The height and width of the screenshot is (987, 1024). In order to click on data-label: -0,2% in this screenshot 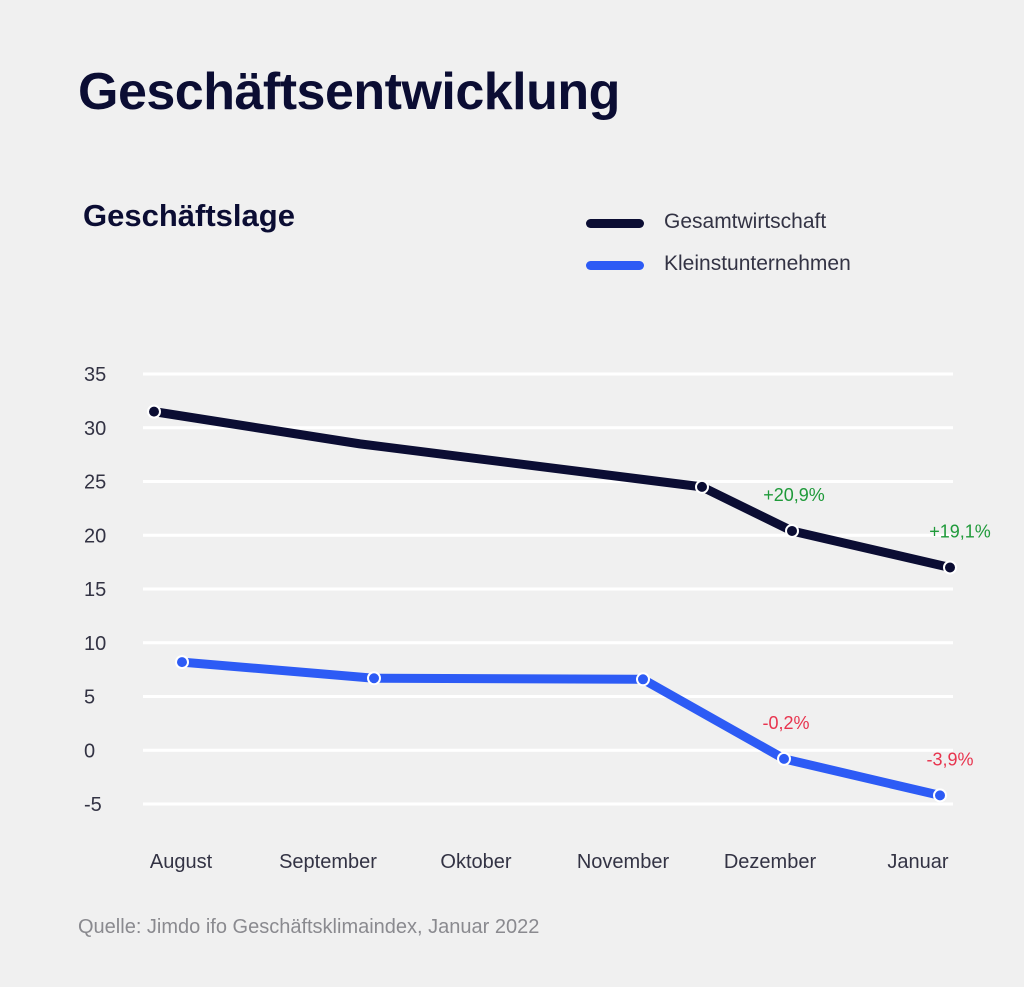, I will do `click(785, 723)`.